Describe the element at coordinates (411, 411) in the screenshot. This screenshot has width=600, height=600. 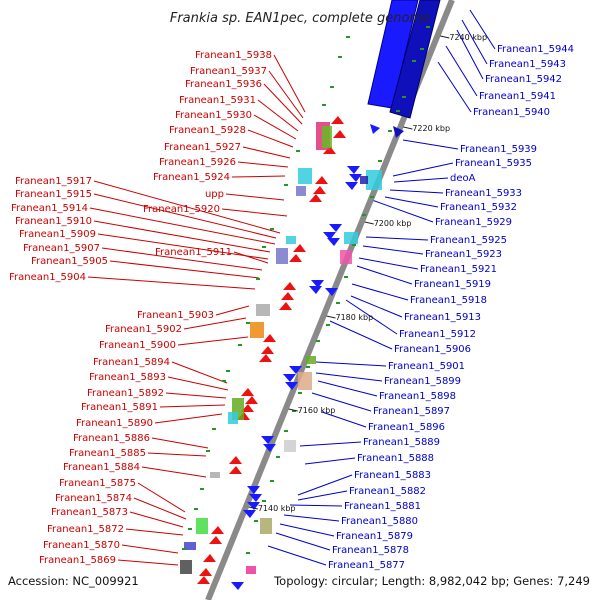
I see `right-gene-label: Franean1_5897` at that location.